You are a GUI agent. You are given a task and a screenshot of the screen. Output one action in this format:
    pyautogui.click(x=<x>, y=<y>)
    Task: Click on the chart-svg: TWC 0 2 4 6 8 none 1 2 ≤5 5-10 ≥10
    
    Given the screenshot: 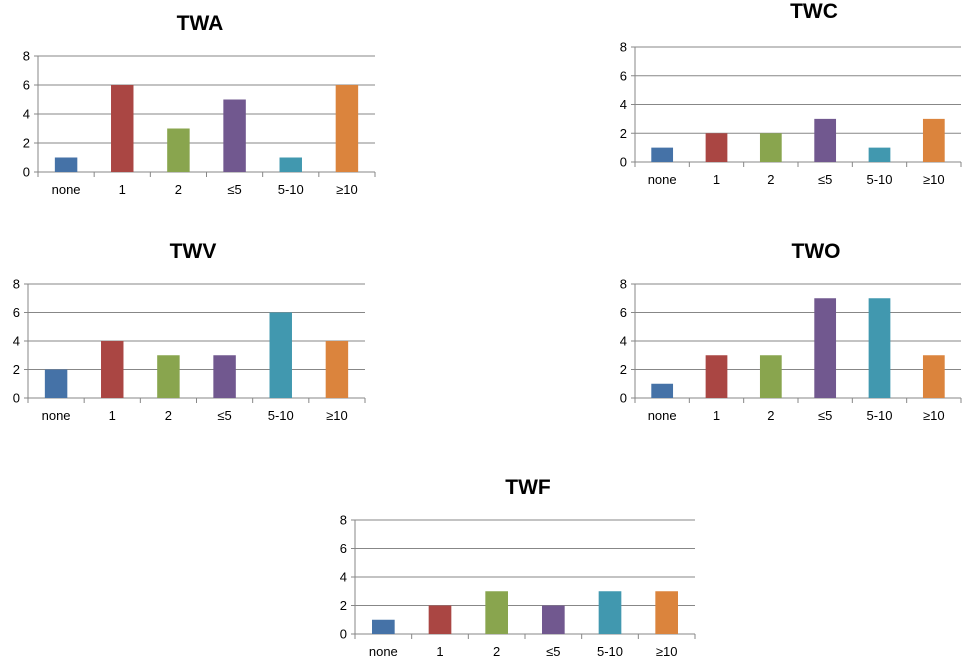 What is the action you would take?
    pyautogui.click(x=791, y=93)
    